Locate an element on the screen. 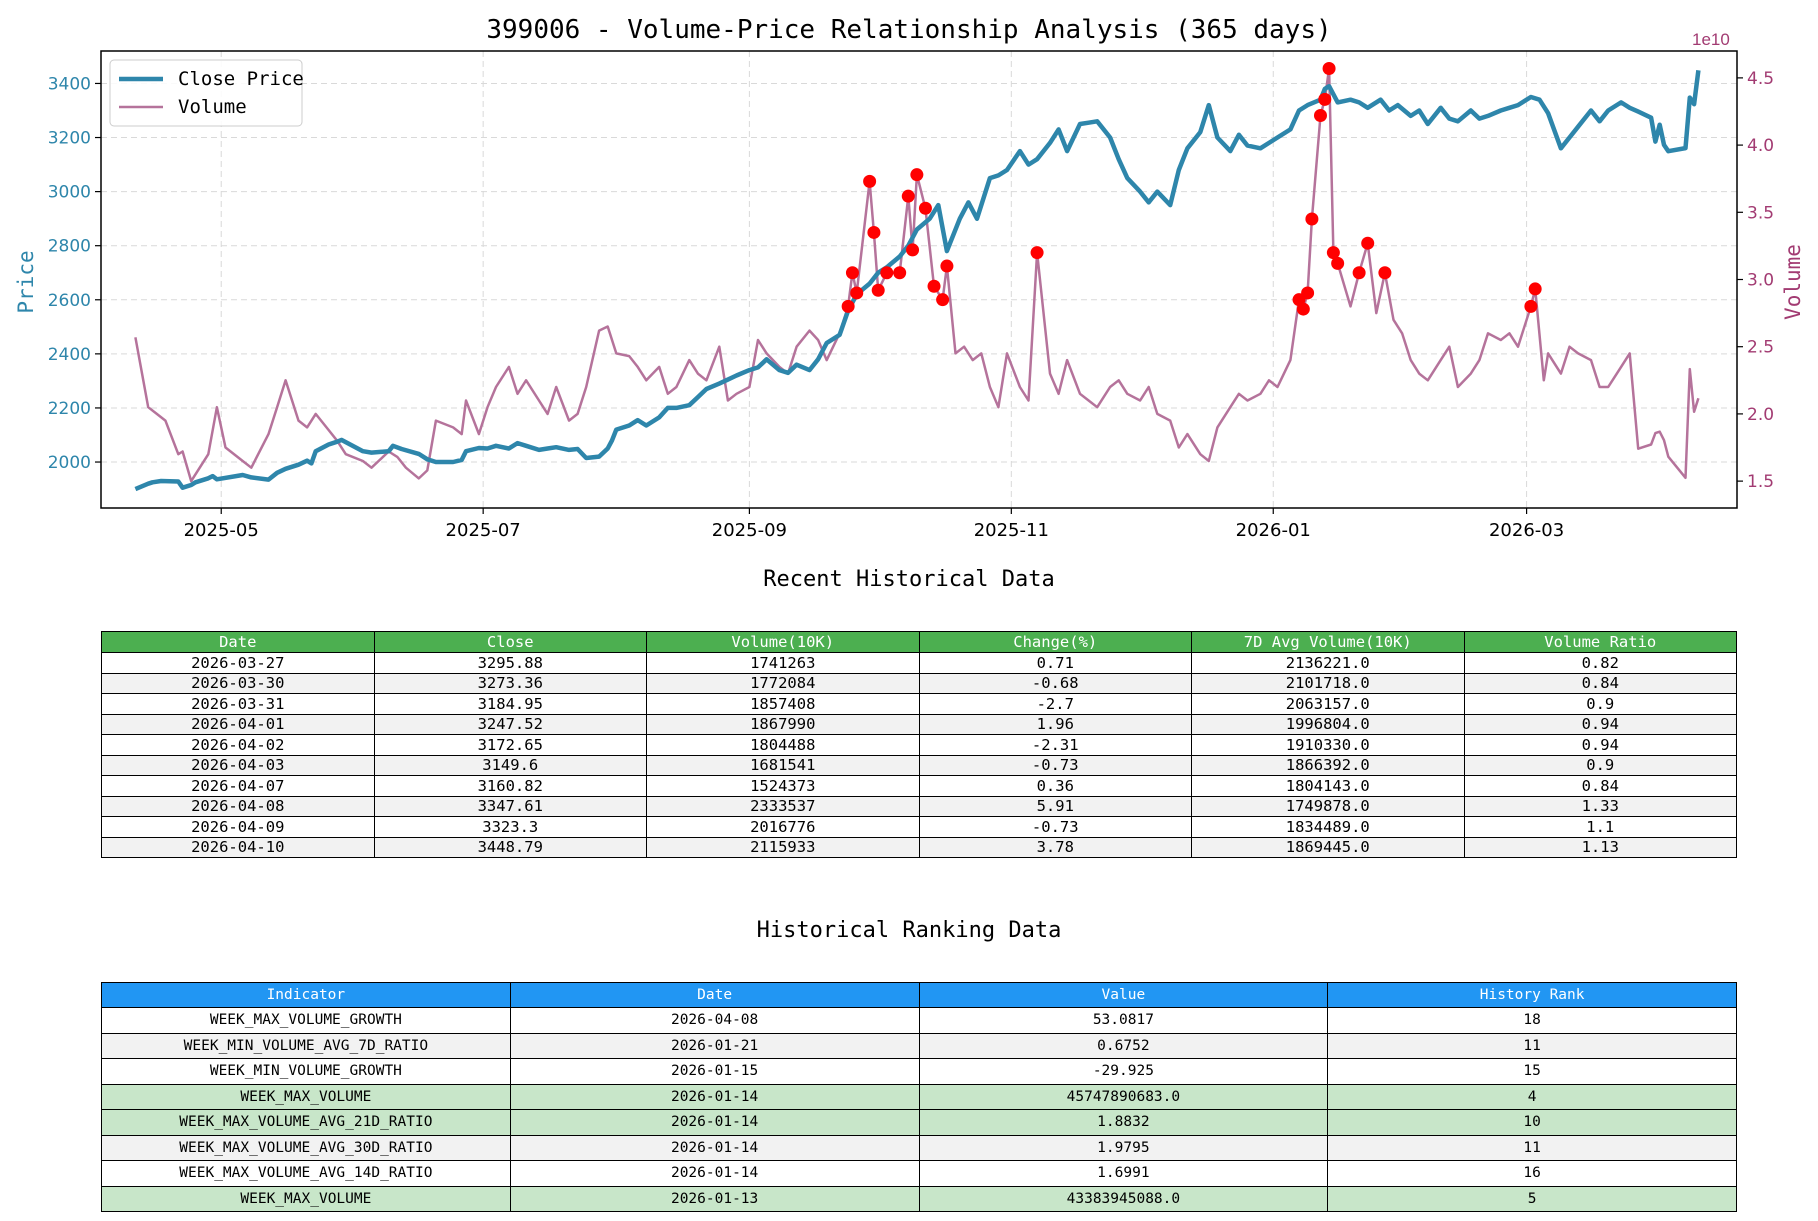 This screenshot has height=1221, width=1818. table-cell: WEEK_MAX_VOLUME_AVG_14D_RATIO is located at coordinates (306, 1173).